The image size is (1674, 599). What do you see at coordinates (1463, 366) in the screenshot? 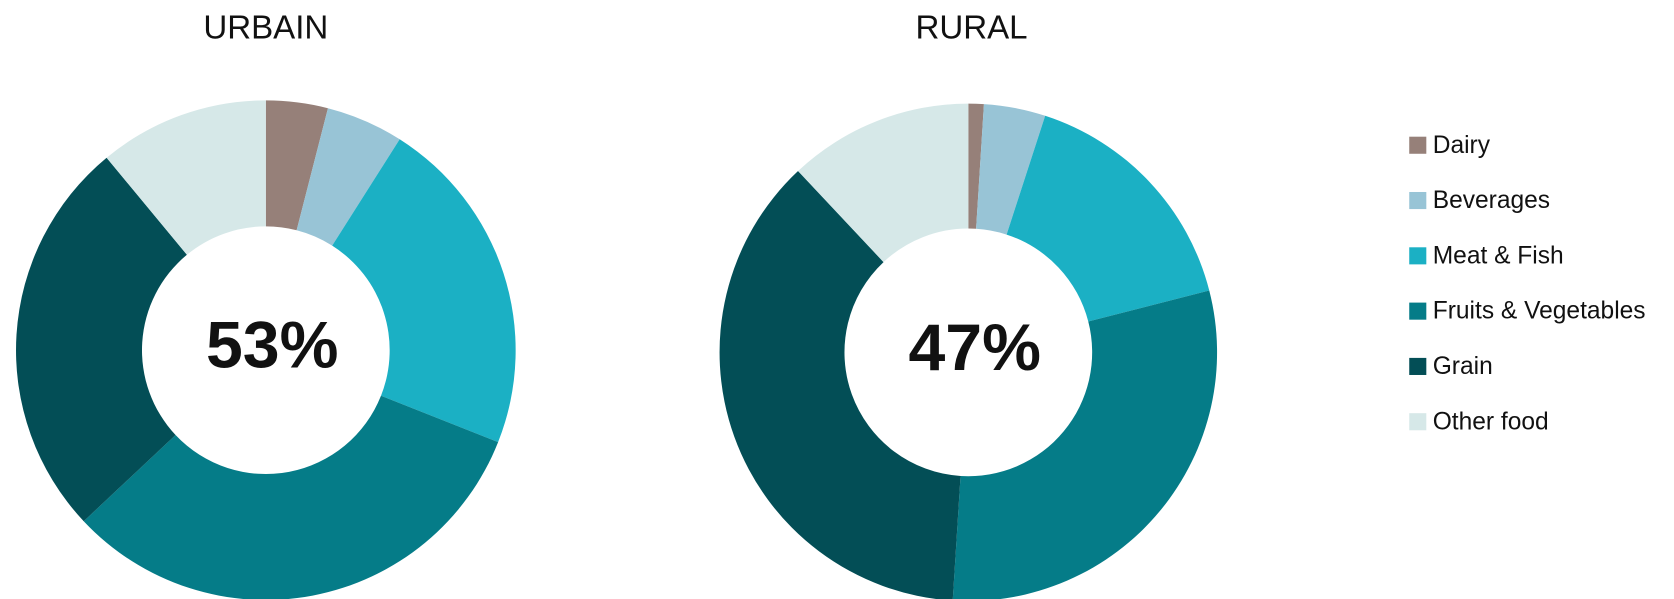
I see `legend-label: Grain` at bounding box center [1463, 366].